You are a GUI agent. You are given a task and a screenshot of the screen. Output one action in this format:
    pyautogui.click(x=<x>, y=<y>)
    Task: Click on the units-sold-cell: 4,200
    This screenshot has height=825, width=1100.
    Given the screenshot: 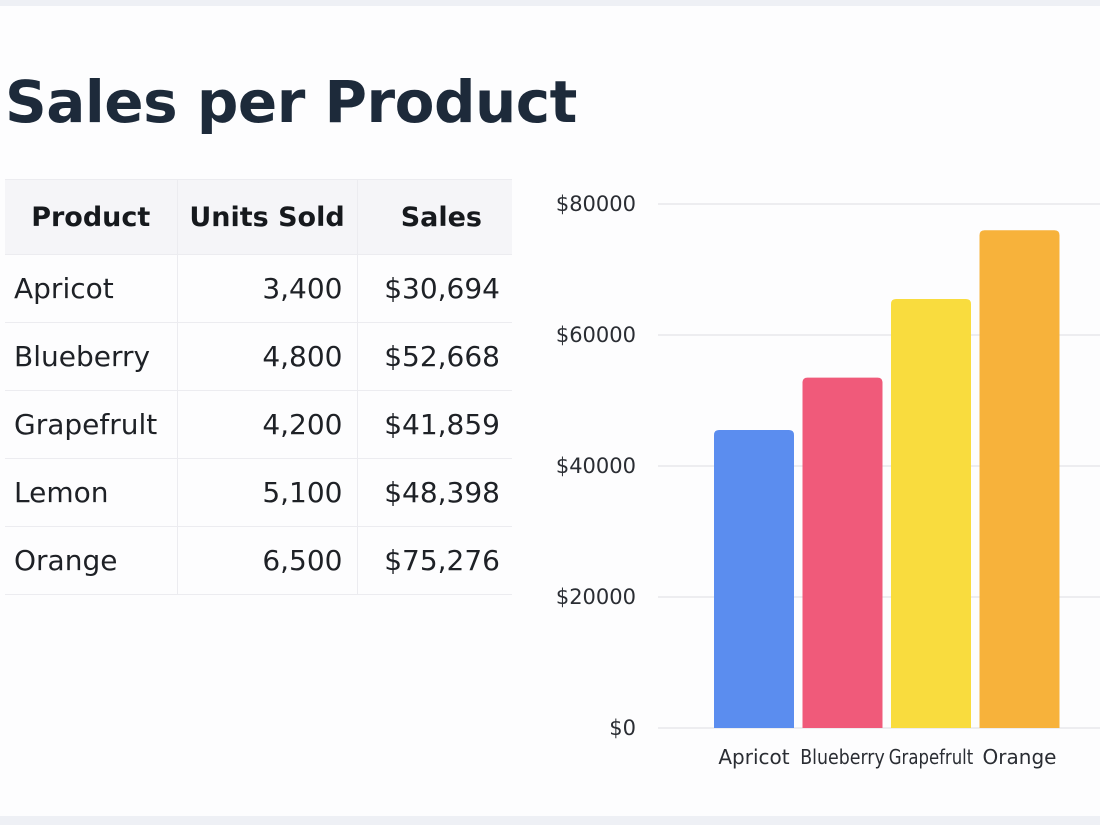 What is the action you would take?
    pyautogui.click(x=266, y=424)
    